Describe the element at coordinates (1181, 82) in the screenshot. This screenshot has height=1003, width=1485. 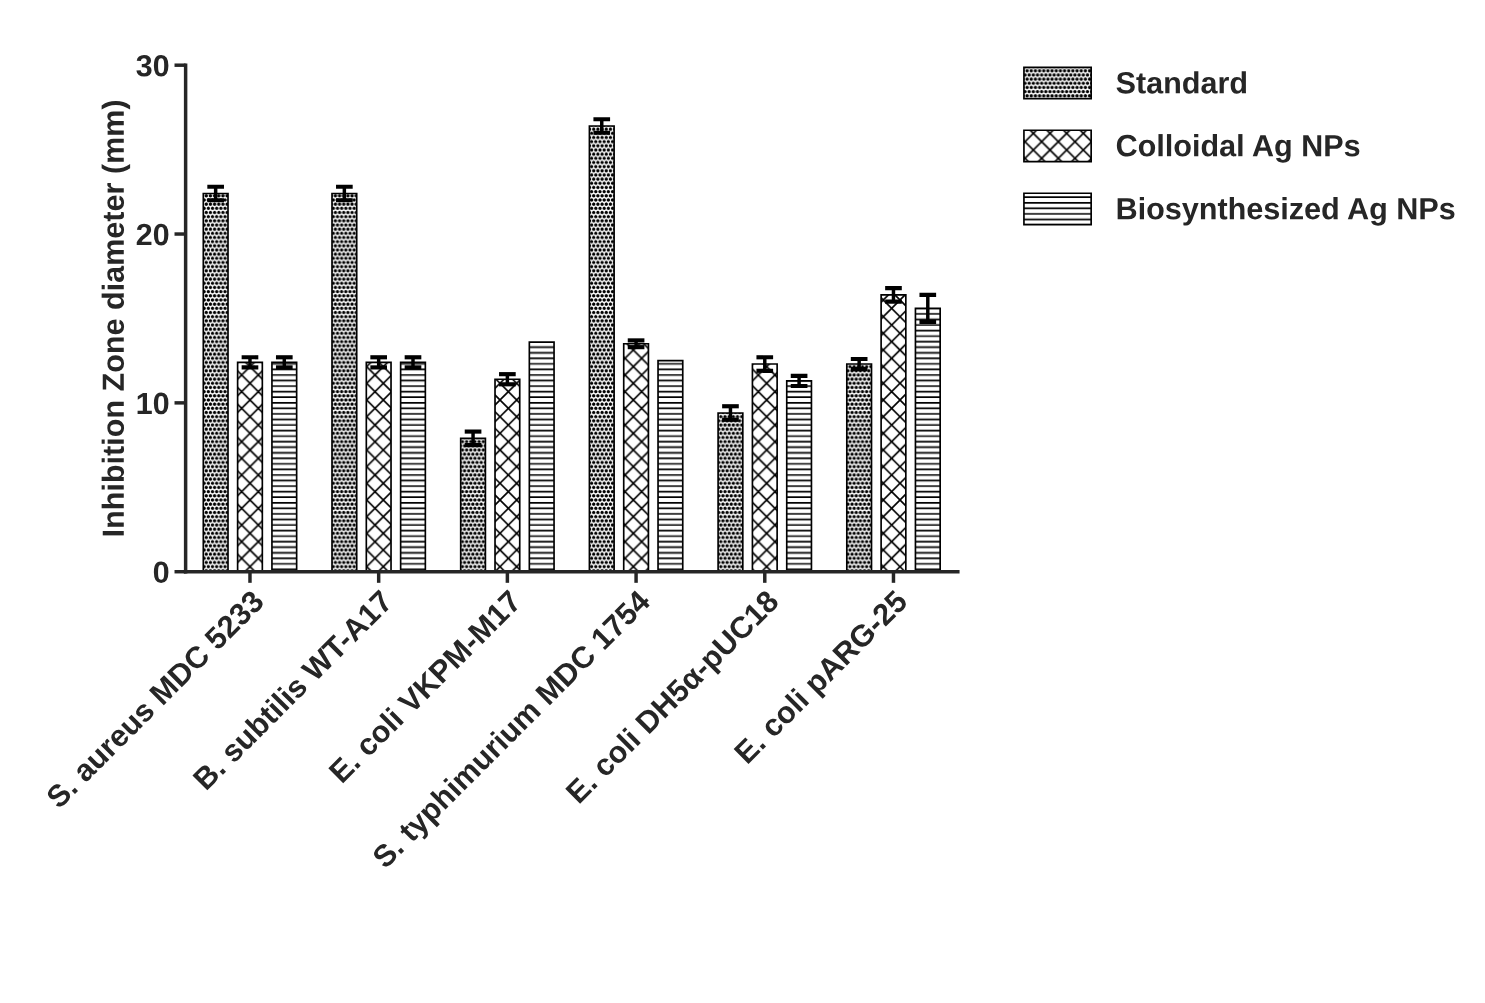
I see `legend-label: Standard` at that location.